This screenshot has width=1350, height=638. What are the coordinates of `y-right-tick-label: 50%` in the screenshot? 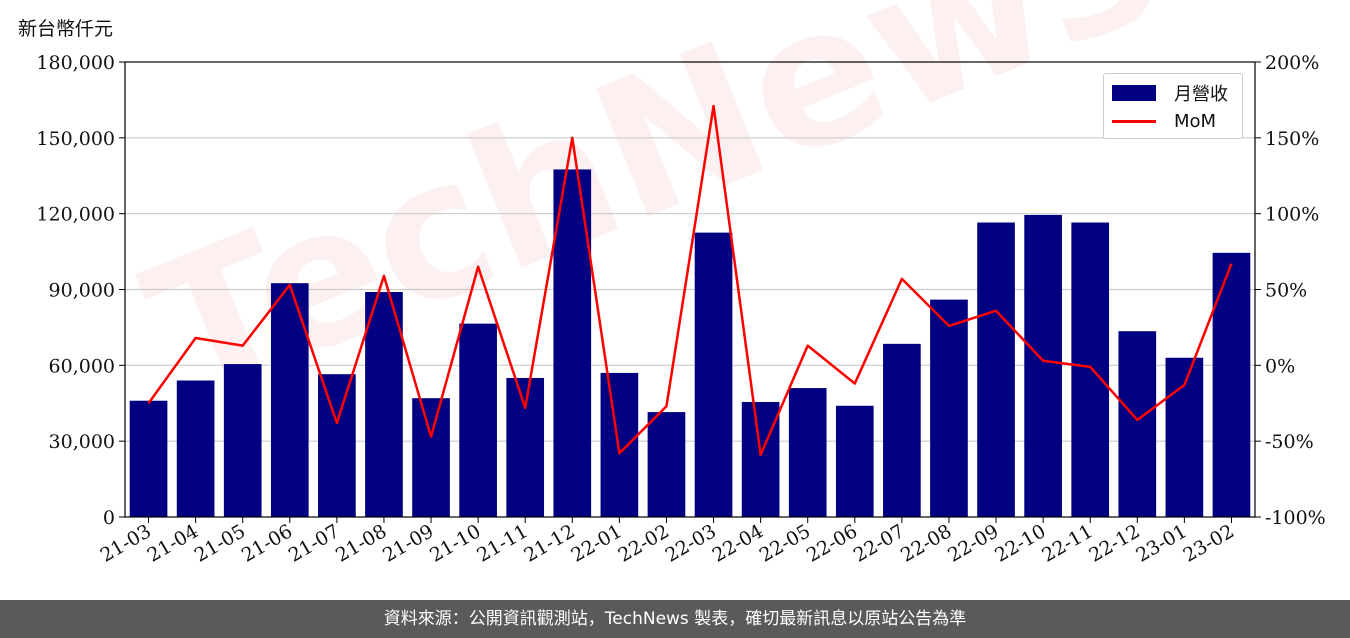 It's located at (1286, 291).